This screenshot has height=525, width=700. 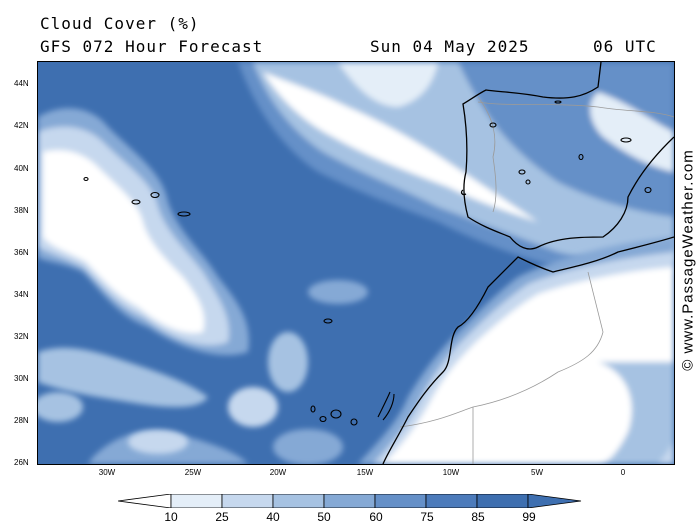 I want to click on lat-label: 44N, so click(x=21, y=83).